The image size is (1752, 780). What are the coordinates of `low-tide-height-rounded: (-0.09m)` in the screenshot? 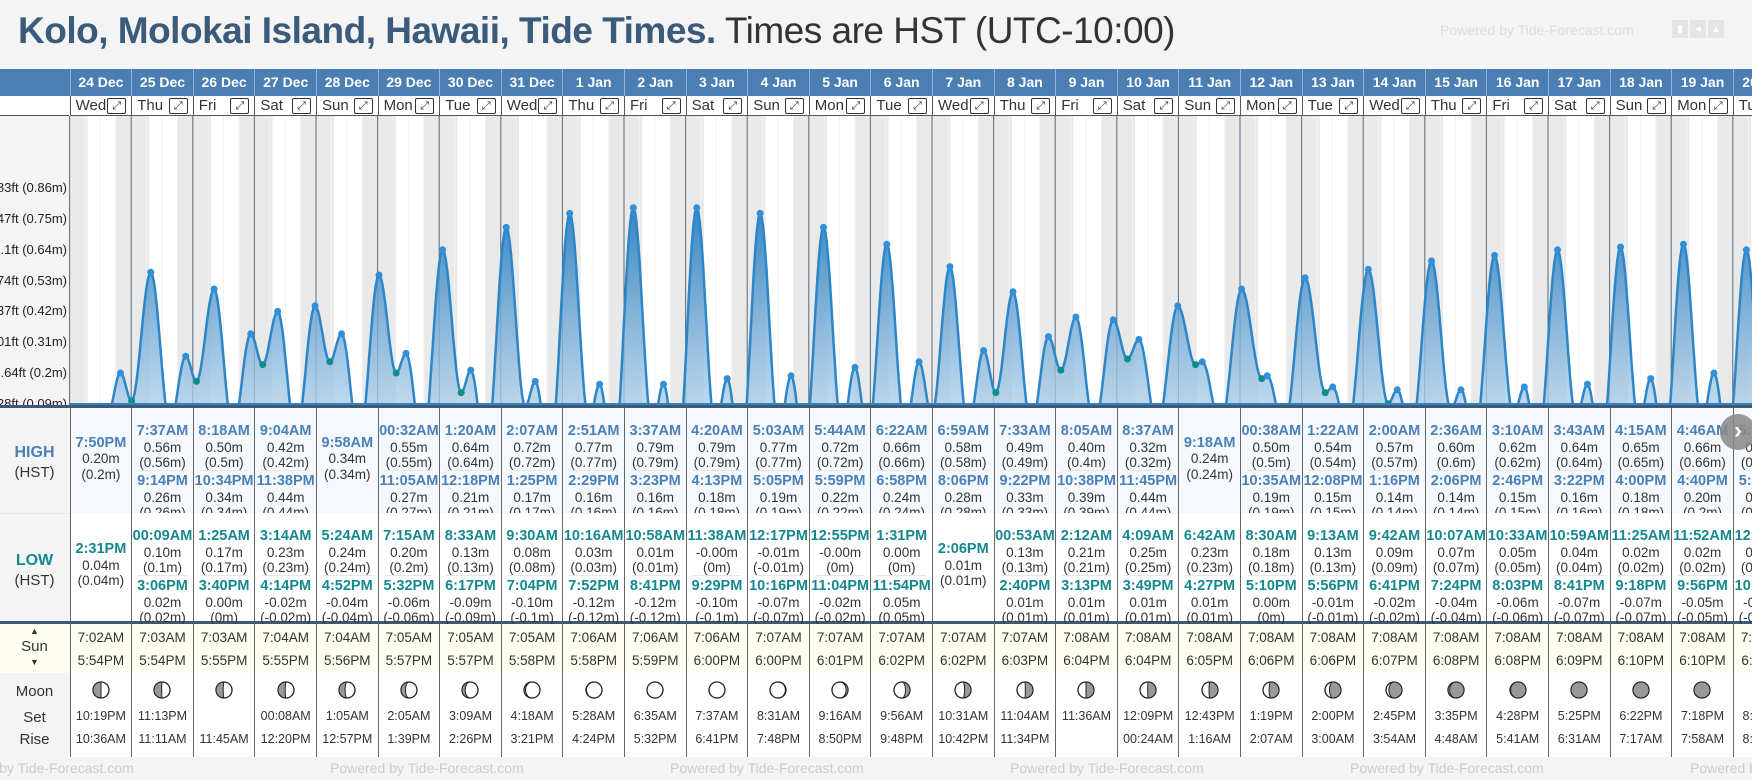 It's located at (470, 617).